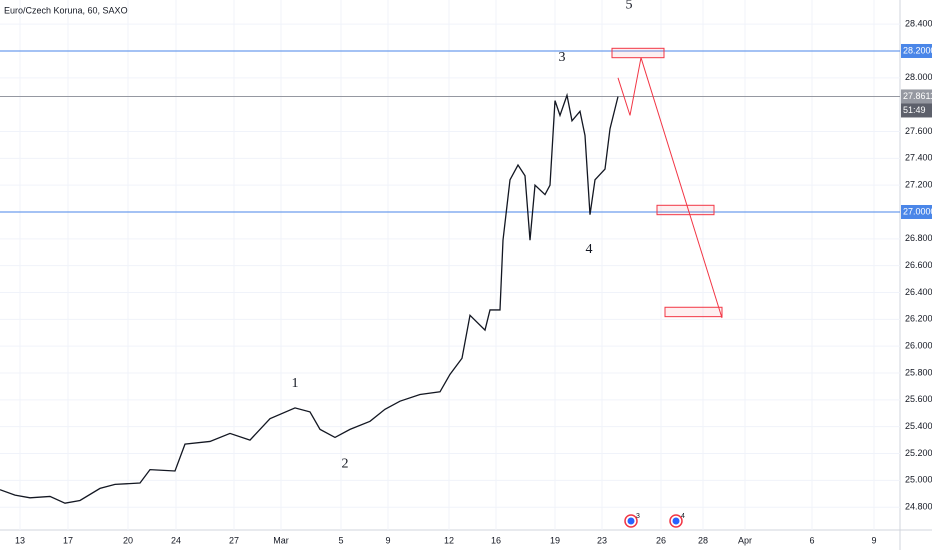 This screenshot has width=932, height=550. I want to click on countdown-tag, so click(916, 110).